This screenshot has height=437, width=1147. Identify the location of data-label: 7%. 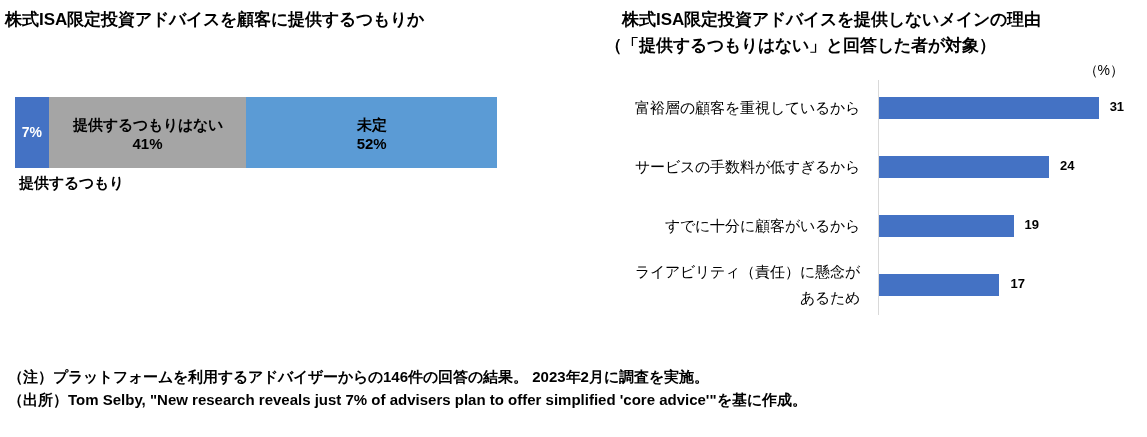
(31, 131).